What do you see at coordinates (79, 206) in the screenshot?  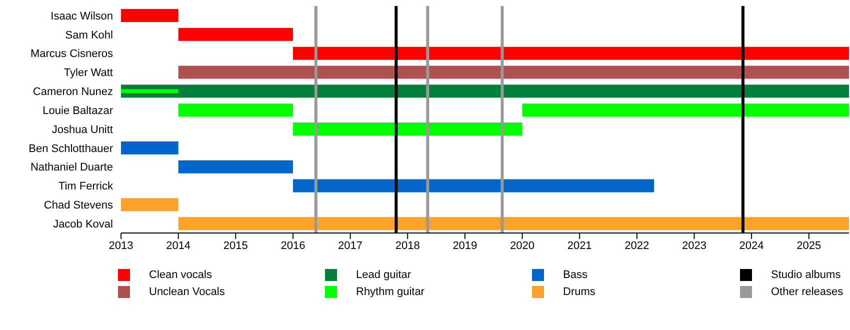 I see `y-tick-label: Chad Stevens` at bounding box center [79, 206].